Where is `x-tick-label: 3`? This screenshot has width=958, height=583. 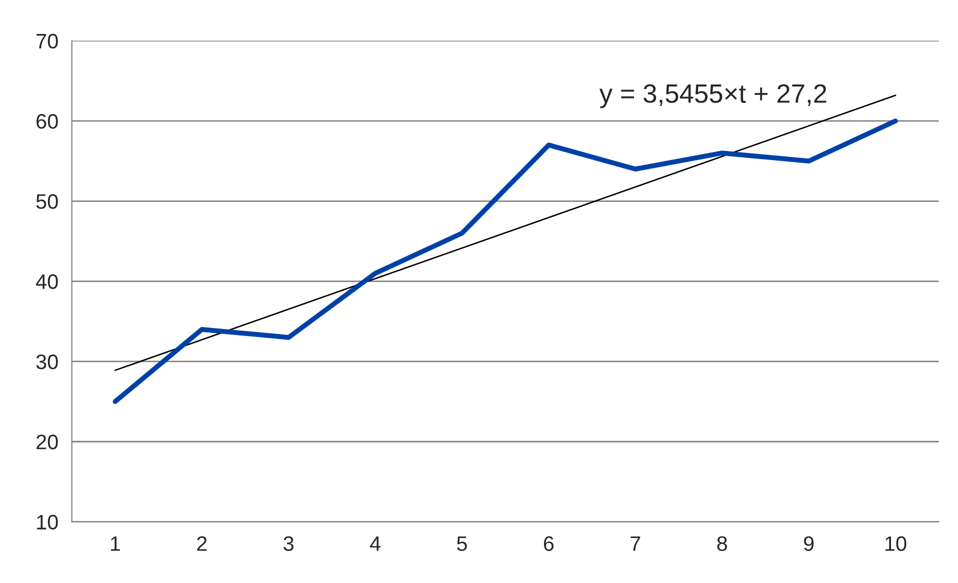
x-tick-label: 3 is located at coordinates (289, 543).